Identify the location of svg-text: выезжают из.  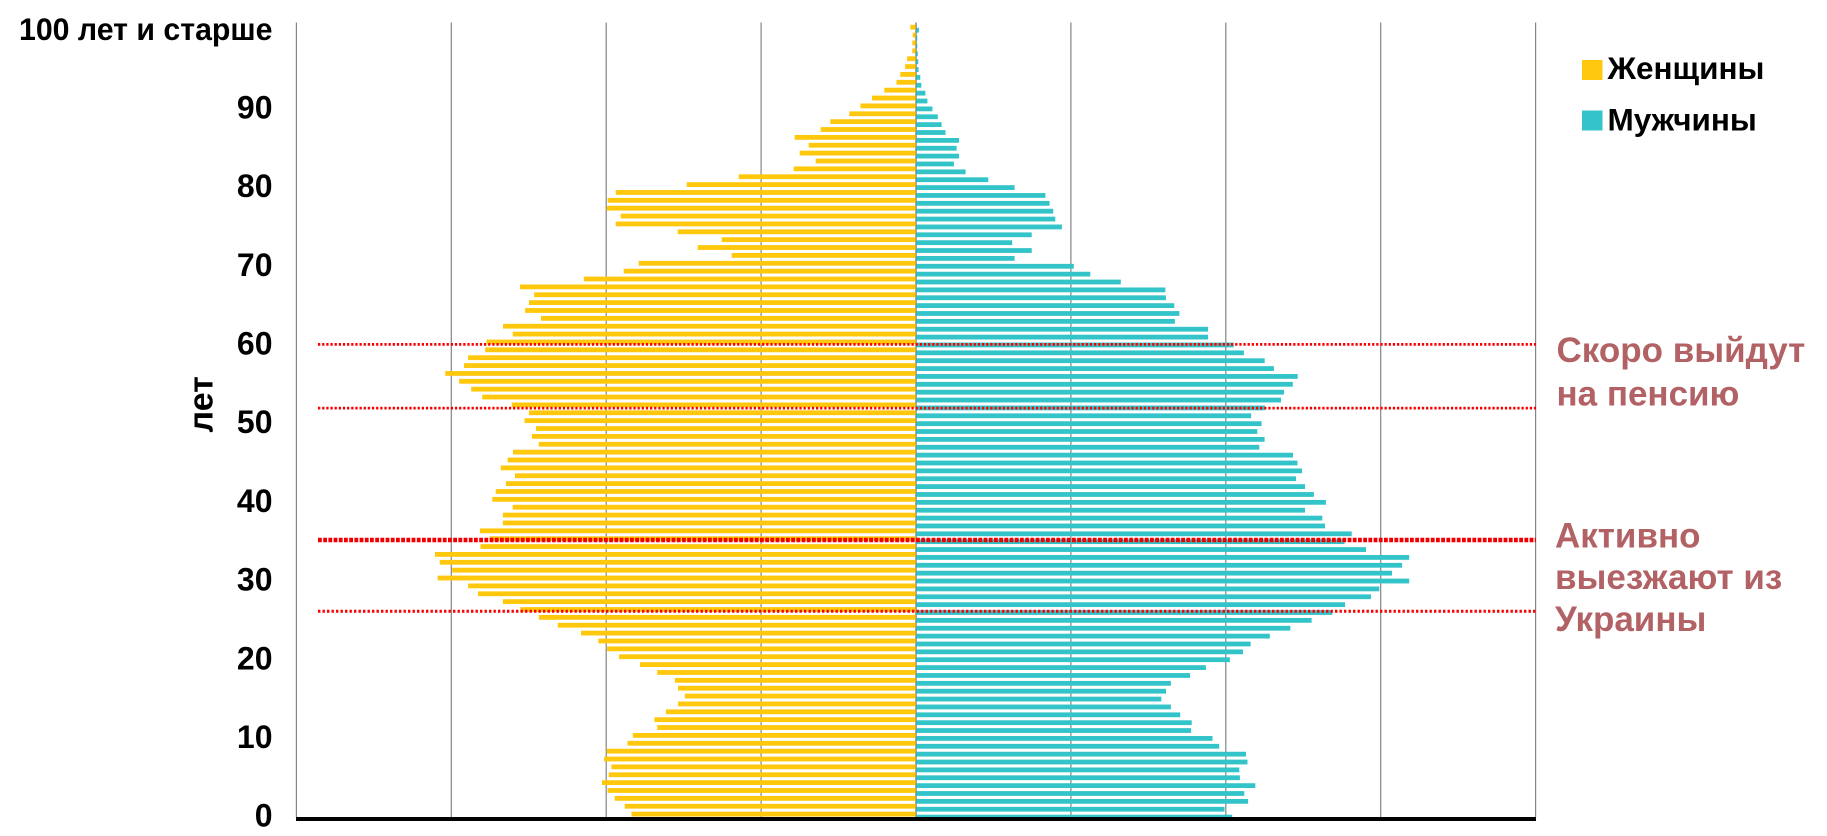
(1668, 577).